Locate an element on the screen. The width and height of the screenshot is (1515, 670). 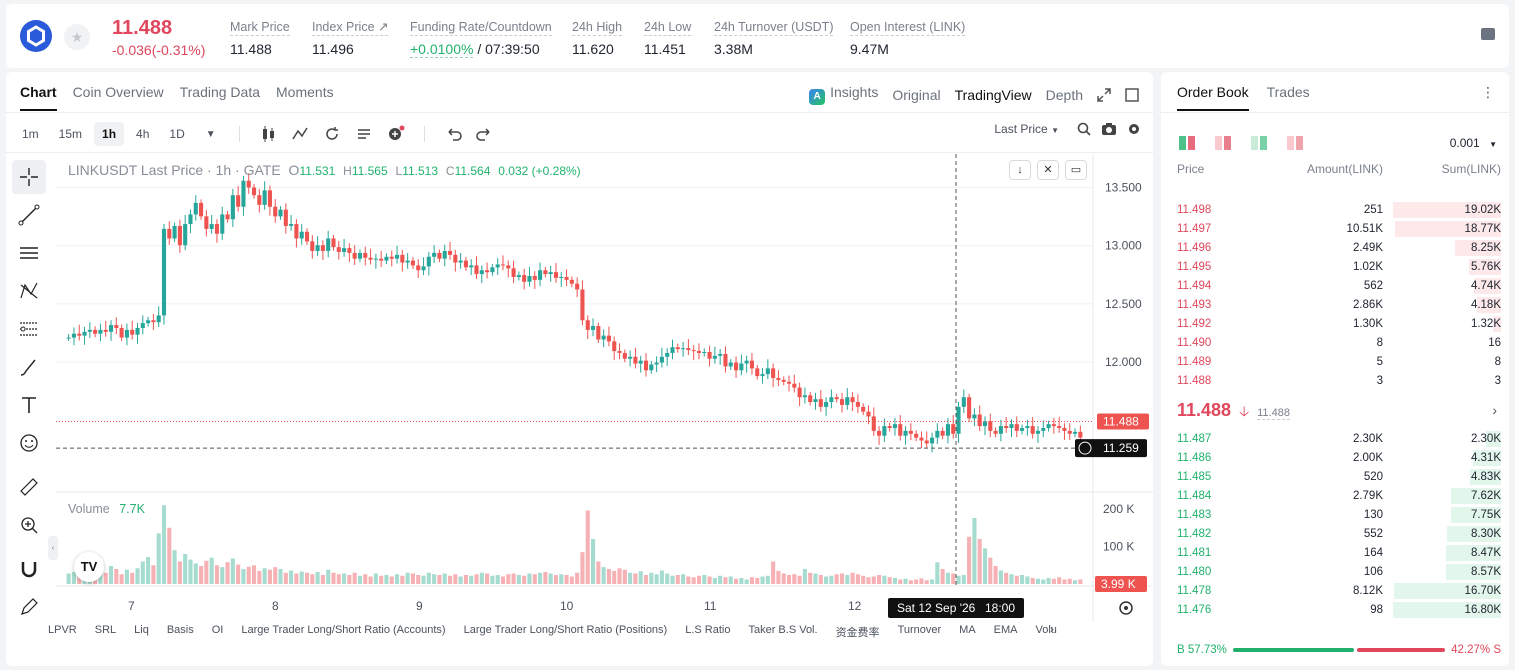
emoji-tool-icon is located at coordinates (29, 443).